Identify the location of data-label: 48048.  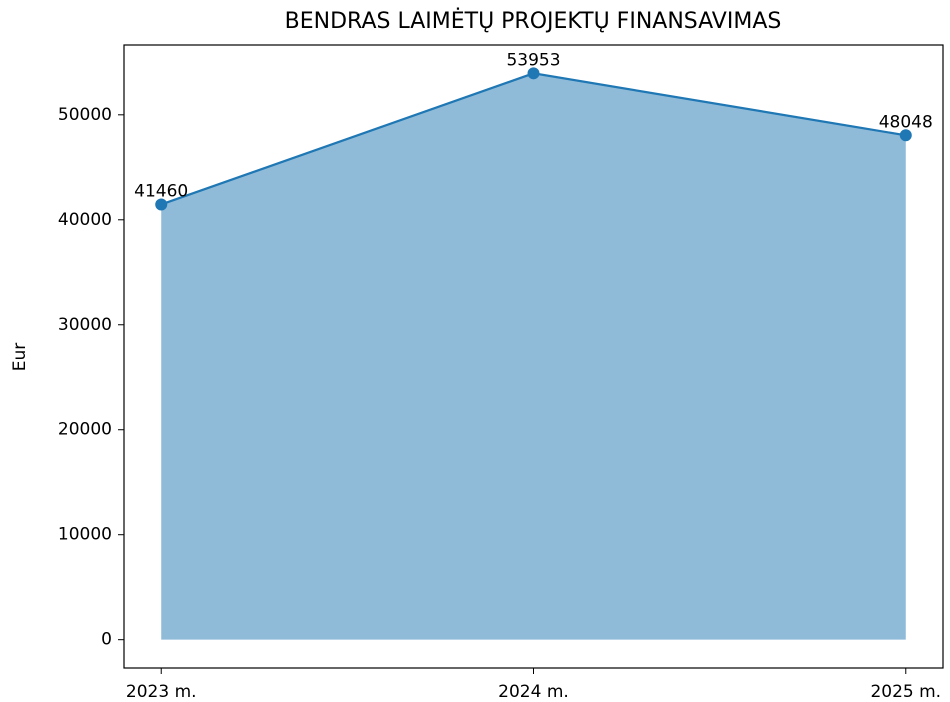
(906, 122).